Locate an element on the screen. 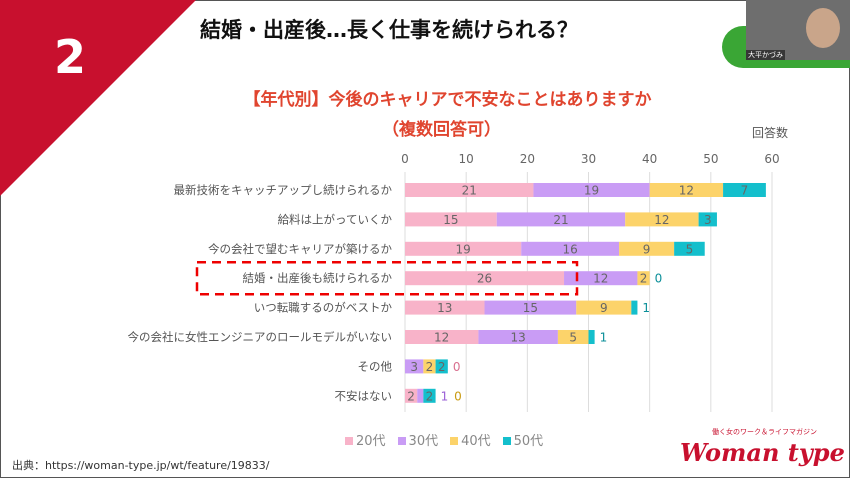 This screenshot has width=850, height=478. data-label: 26 is located at coordinates (484, 279).